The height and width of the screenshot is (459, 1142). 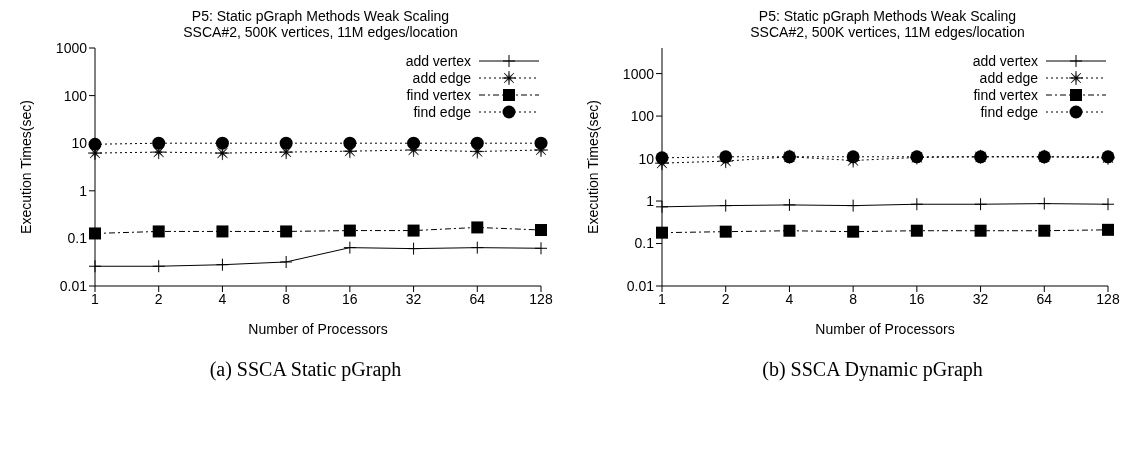 What do you see at coordinates (872, 369) in the screenshot?
I see `text: (b) SSCA Dynamic pGraph` at bounding box center [872, 369].